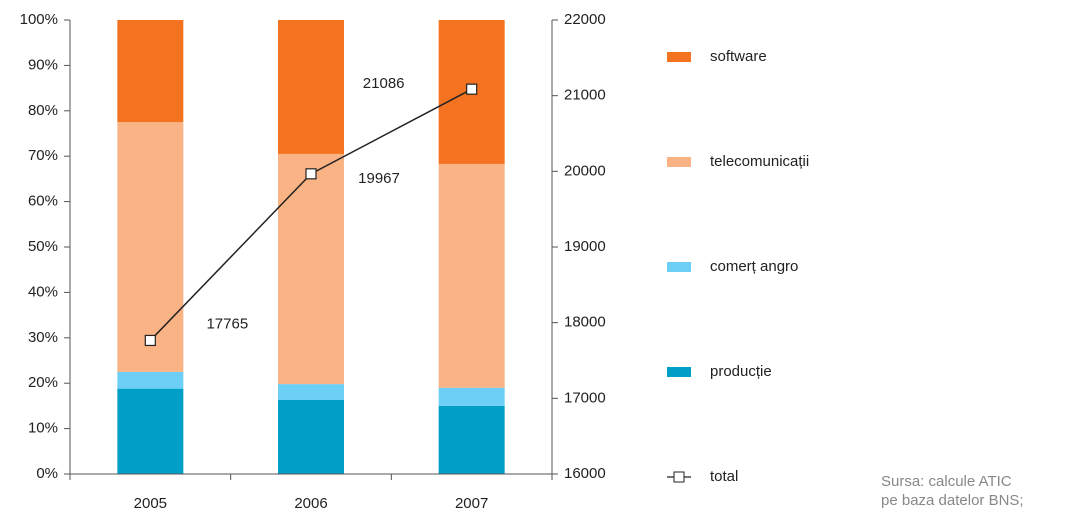 This screenshot has width=1074, height=512. I want to click on y-tick-label: 40%, so click(43, 291).